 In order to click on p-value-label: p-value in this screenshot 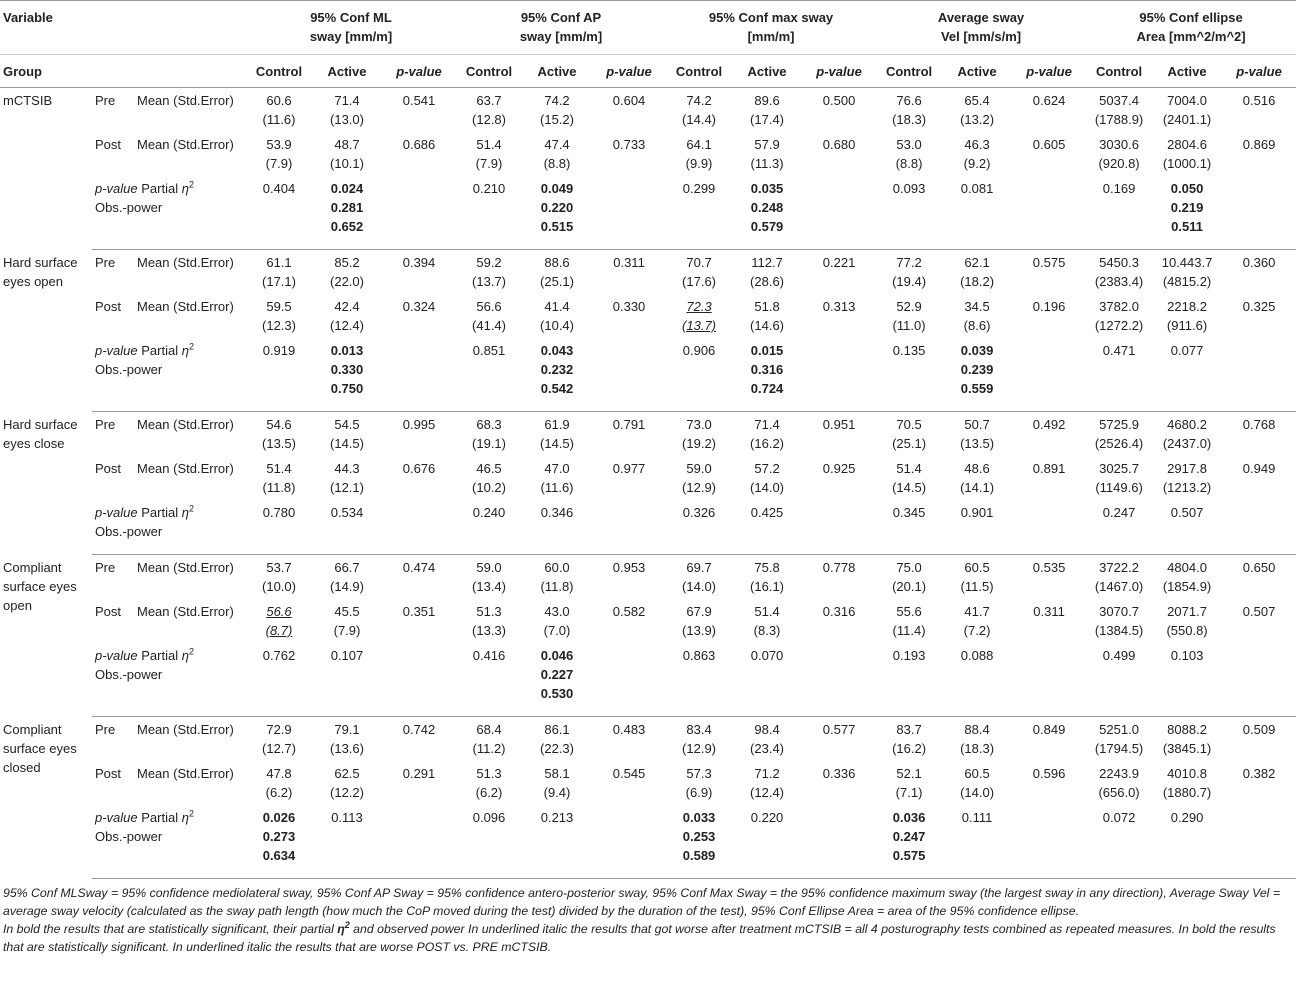, I will do `click(116, 817)`.